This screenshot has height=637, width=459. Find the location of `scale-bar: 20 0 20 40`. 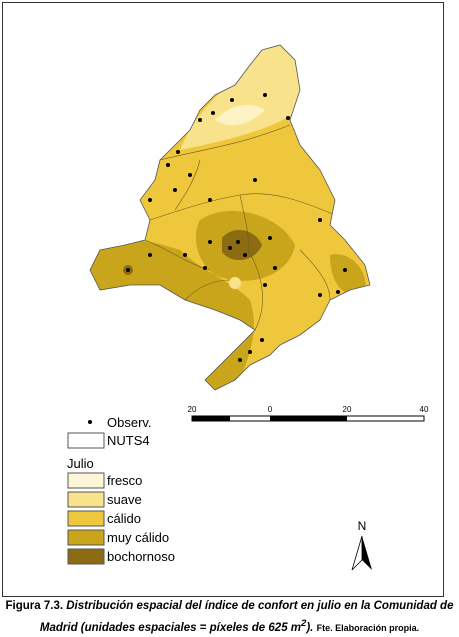

scale-bar: 20 0 20 40 is located at coordinates (308, 413).